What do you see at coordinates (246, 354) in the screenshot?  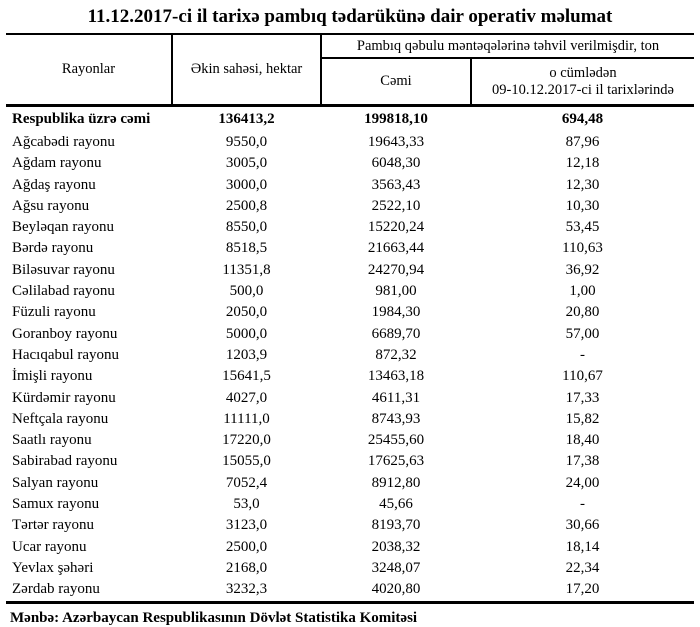 I see `cell-area: 1203,9` at bounding box center [246, 354].